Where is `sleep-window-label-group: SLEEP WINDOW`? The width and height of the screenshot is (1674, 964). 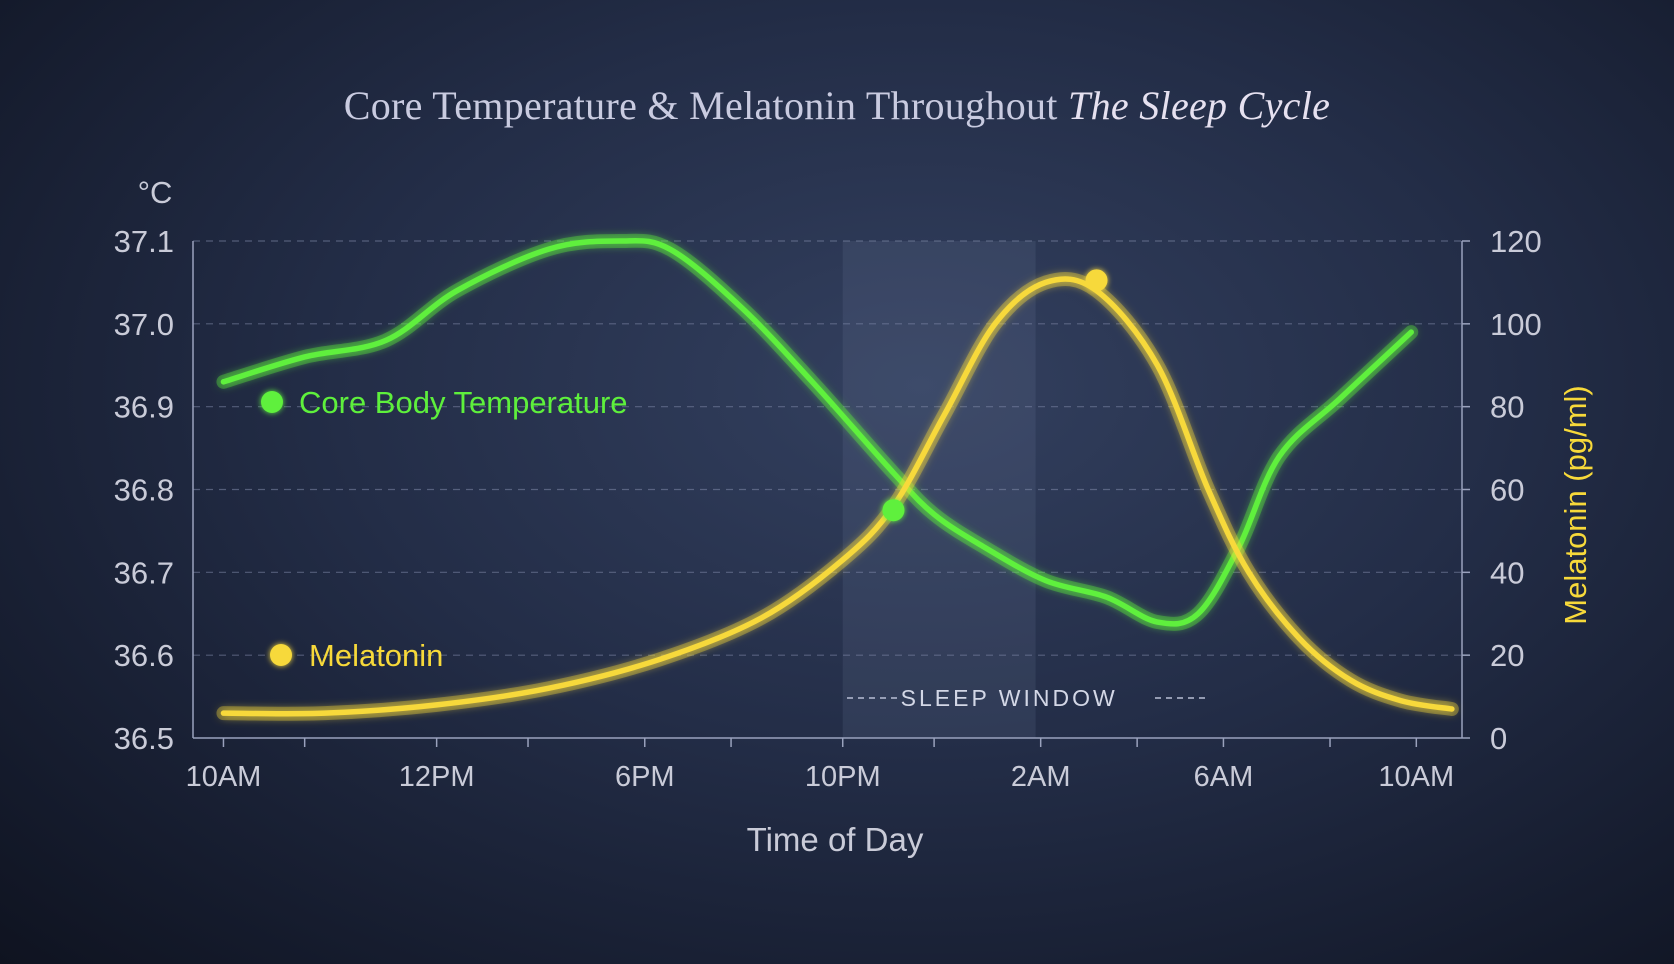
sleep-window-label-group: SLEEP WINDOW is located at coordinates (1026, 698).